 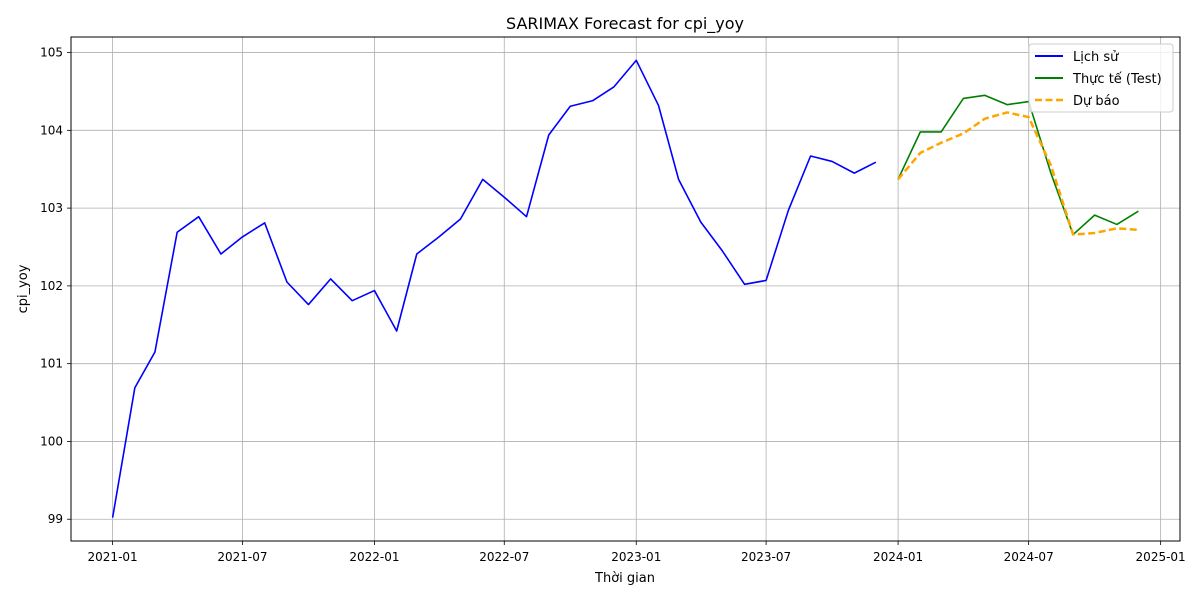 I want to click on x-axis-title: Thời gian, so click(x=624, y=578).